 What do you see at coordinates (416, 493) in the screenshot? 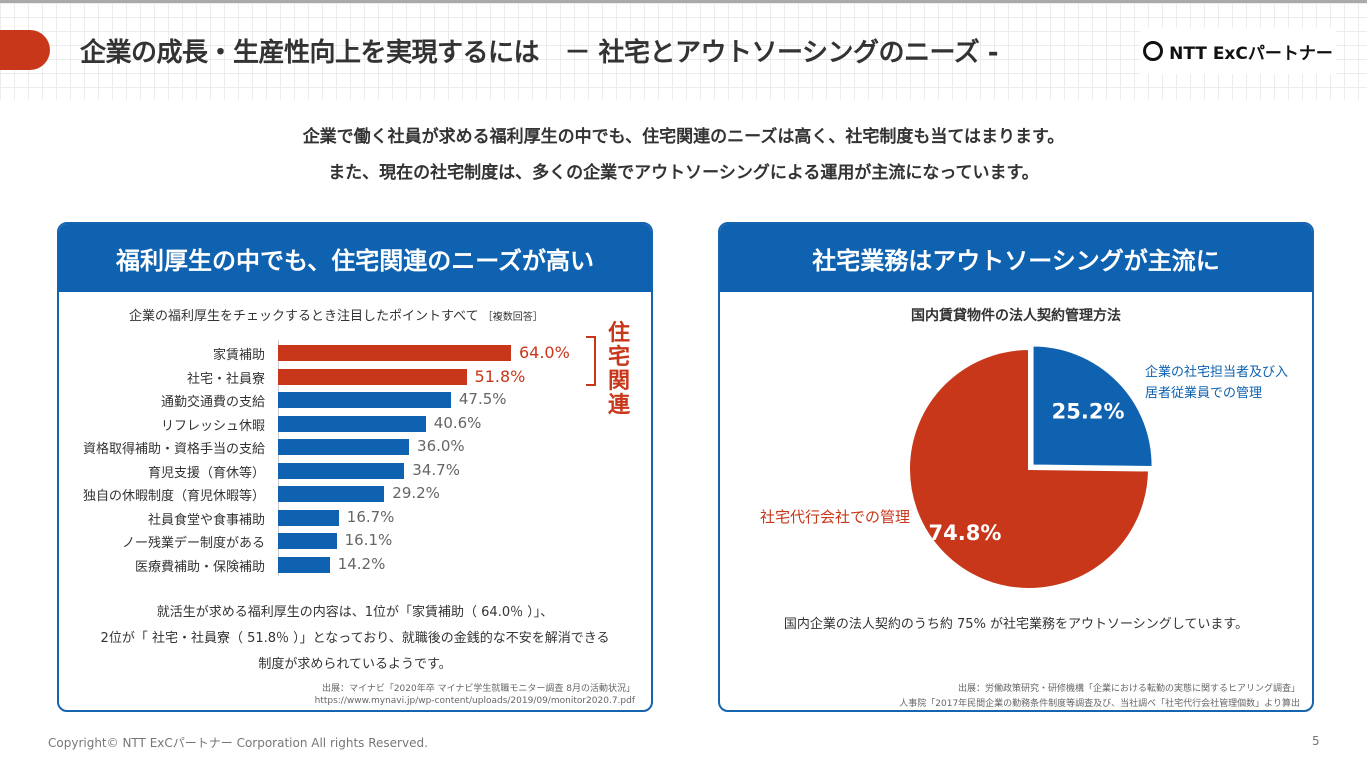
I see `bar-value-label: 29.2%` at bounding box center [416, 493].